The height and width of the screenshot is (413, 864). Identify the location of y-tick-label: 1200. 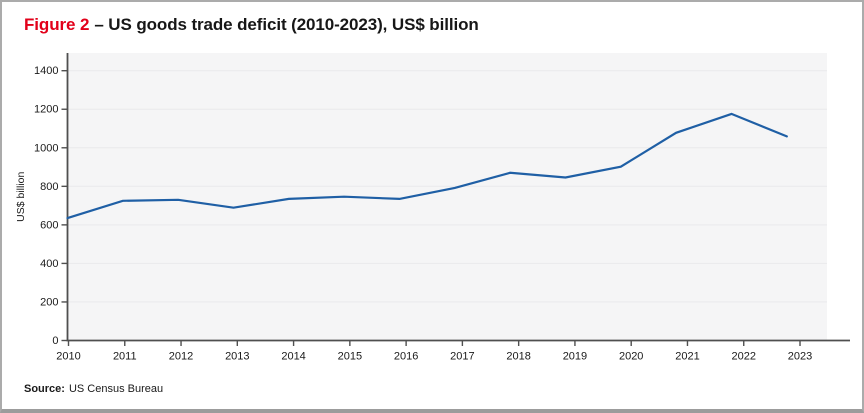
(46, 110).